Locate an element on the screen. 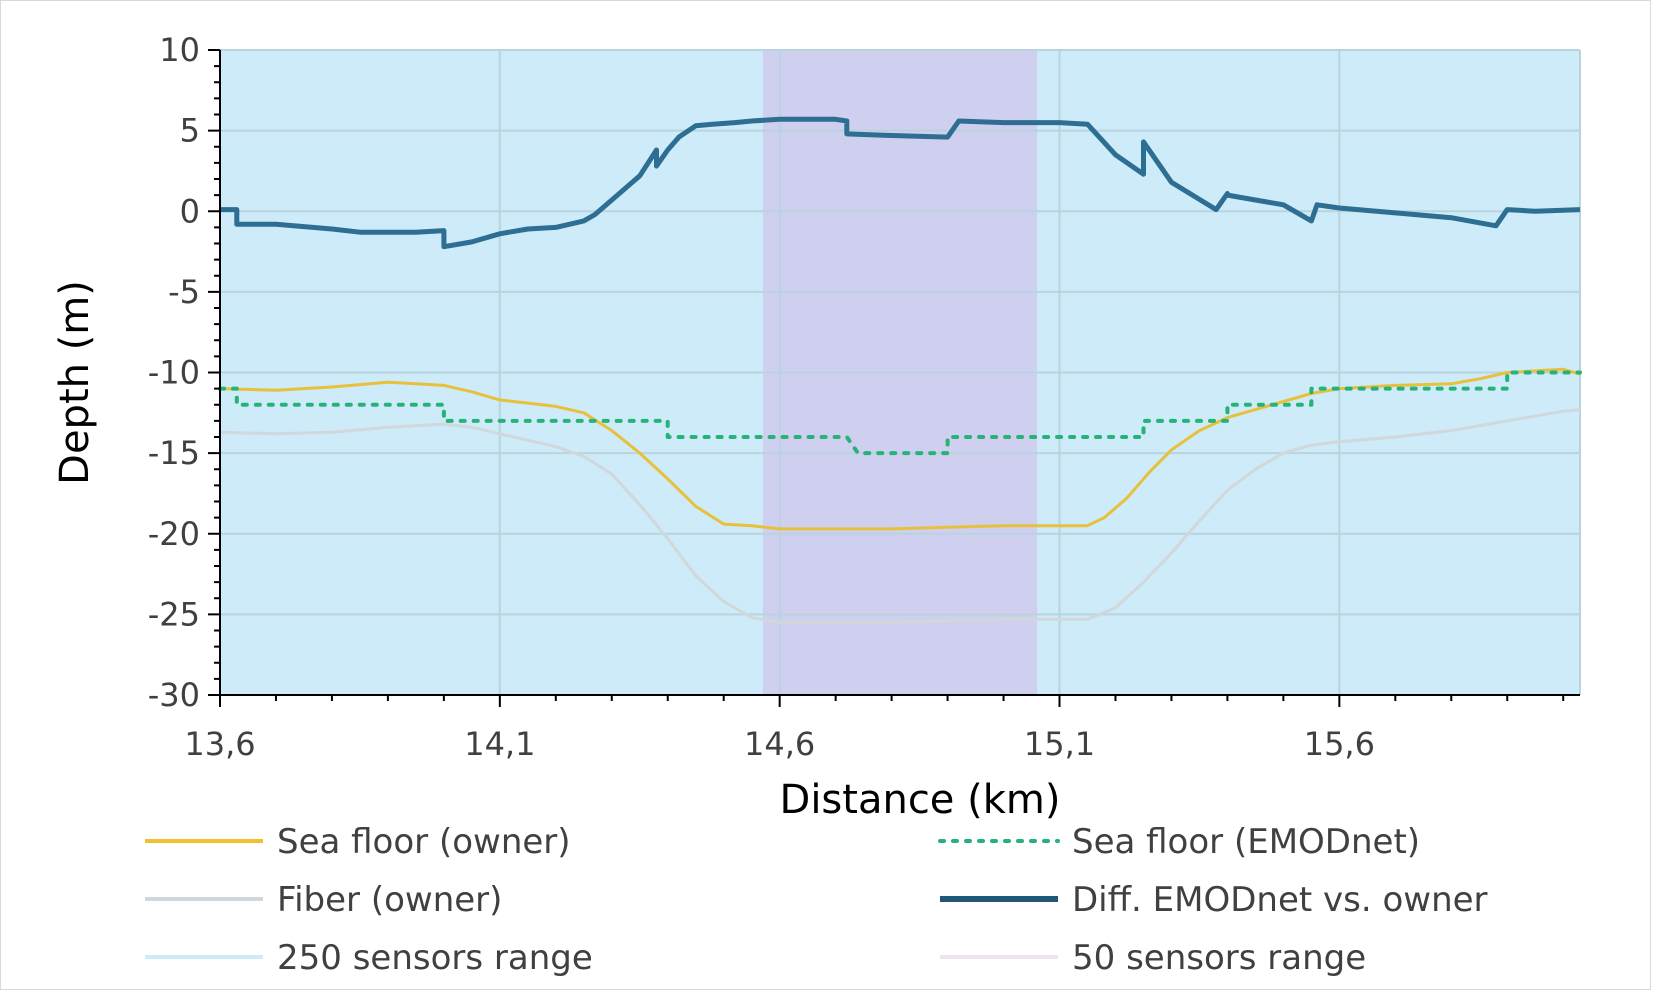 Image resolution: width=1653 pixels, height=992 pixels. legend-label-2: Fiber (owner) is located at coordinates (389, 900).